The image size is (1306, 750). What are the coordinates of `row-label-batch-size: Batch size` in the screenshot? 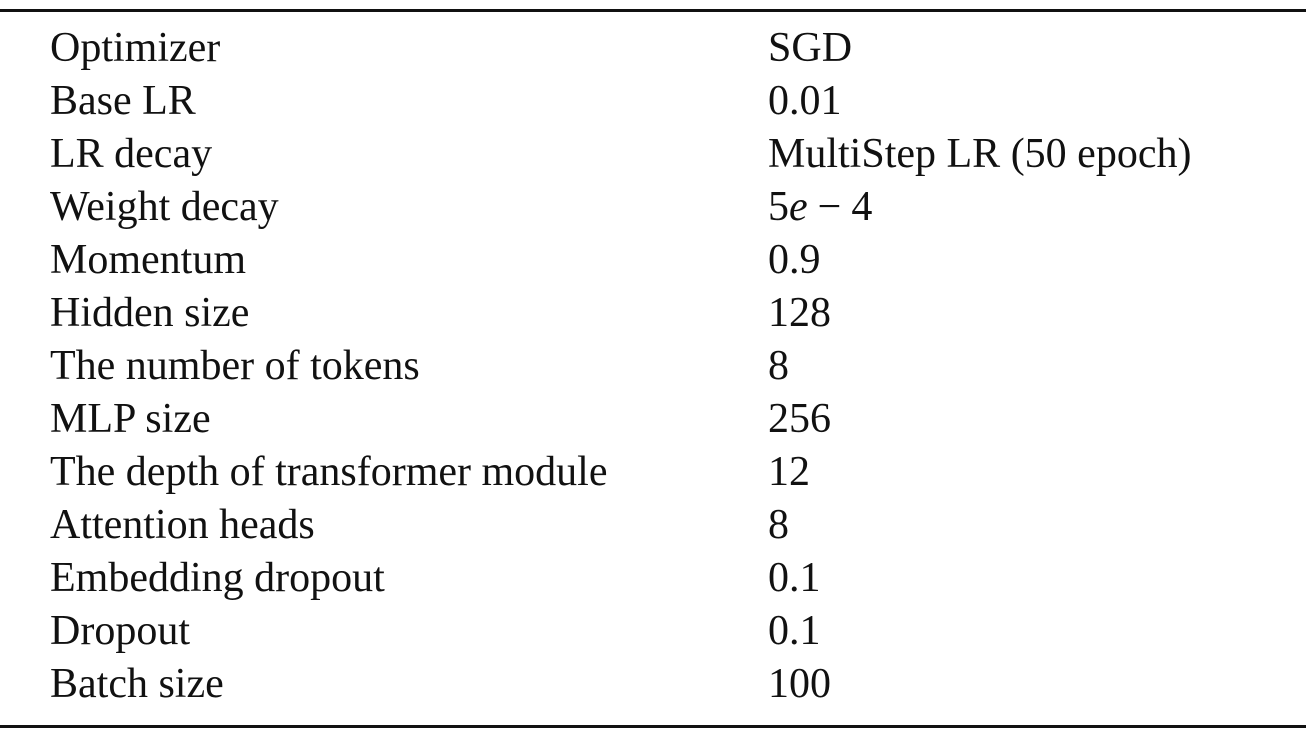 It's located at (137, 684).